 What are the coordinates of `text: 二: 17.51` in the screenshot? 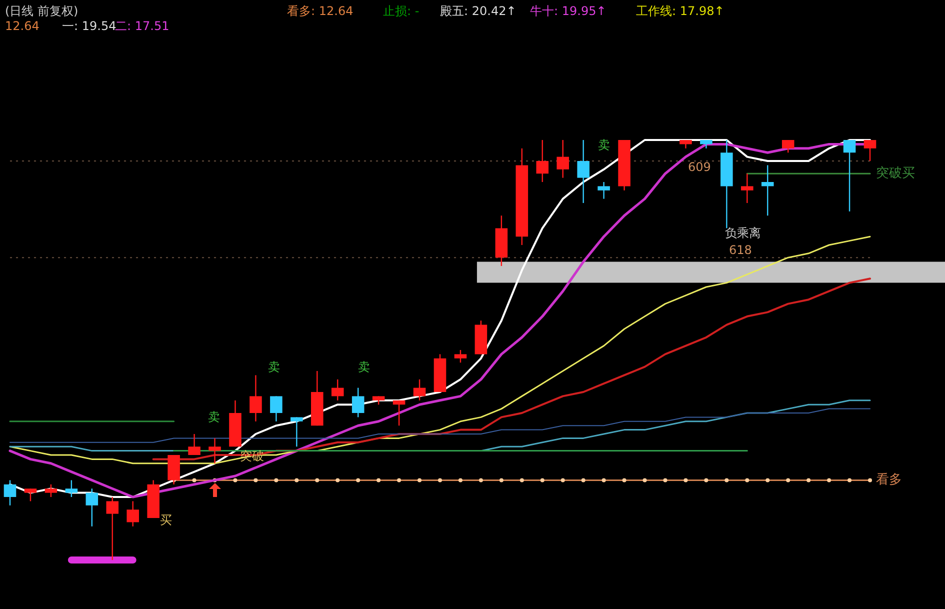 It's located at (142, 26).